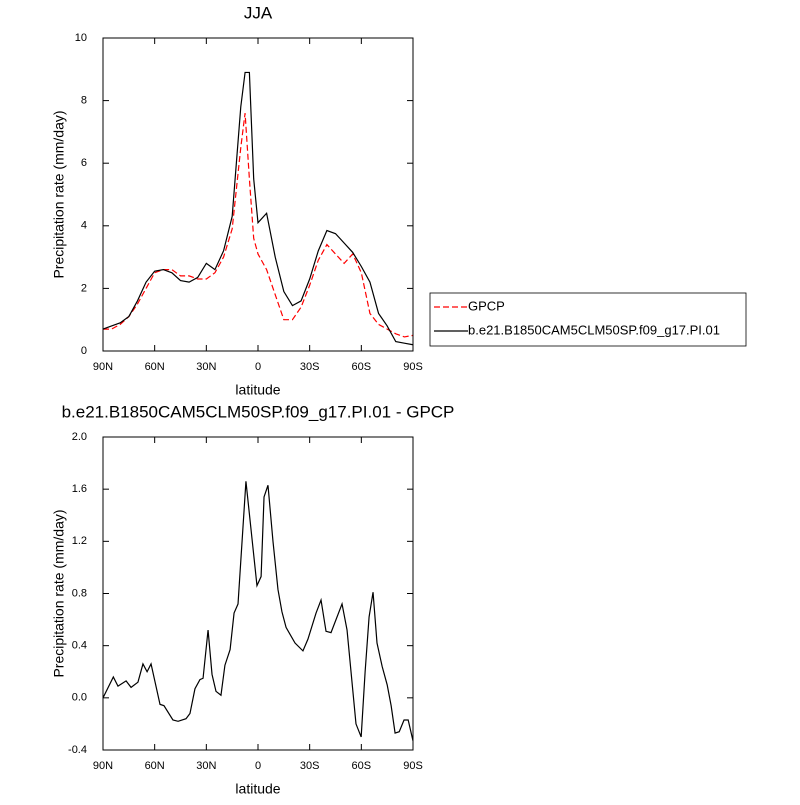 This screenshot has height=805, width=800. What do you see at coordinates (79, 541) in the screenshot?
I see `y-tick-label: 1.2` at bounding box center [79, 541].